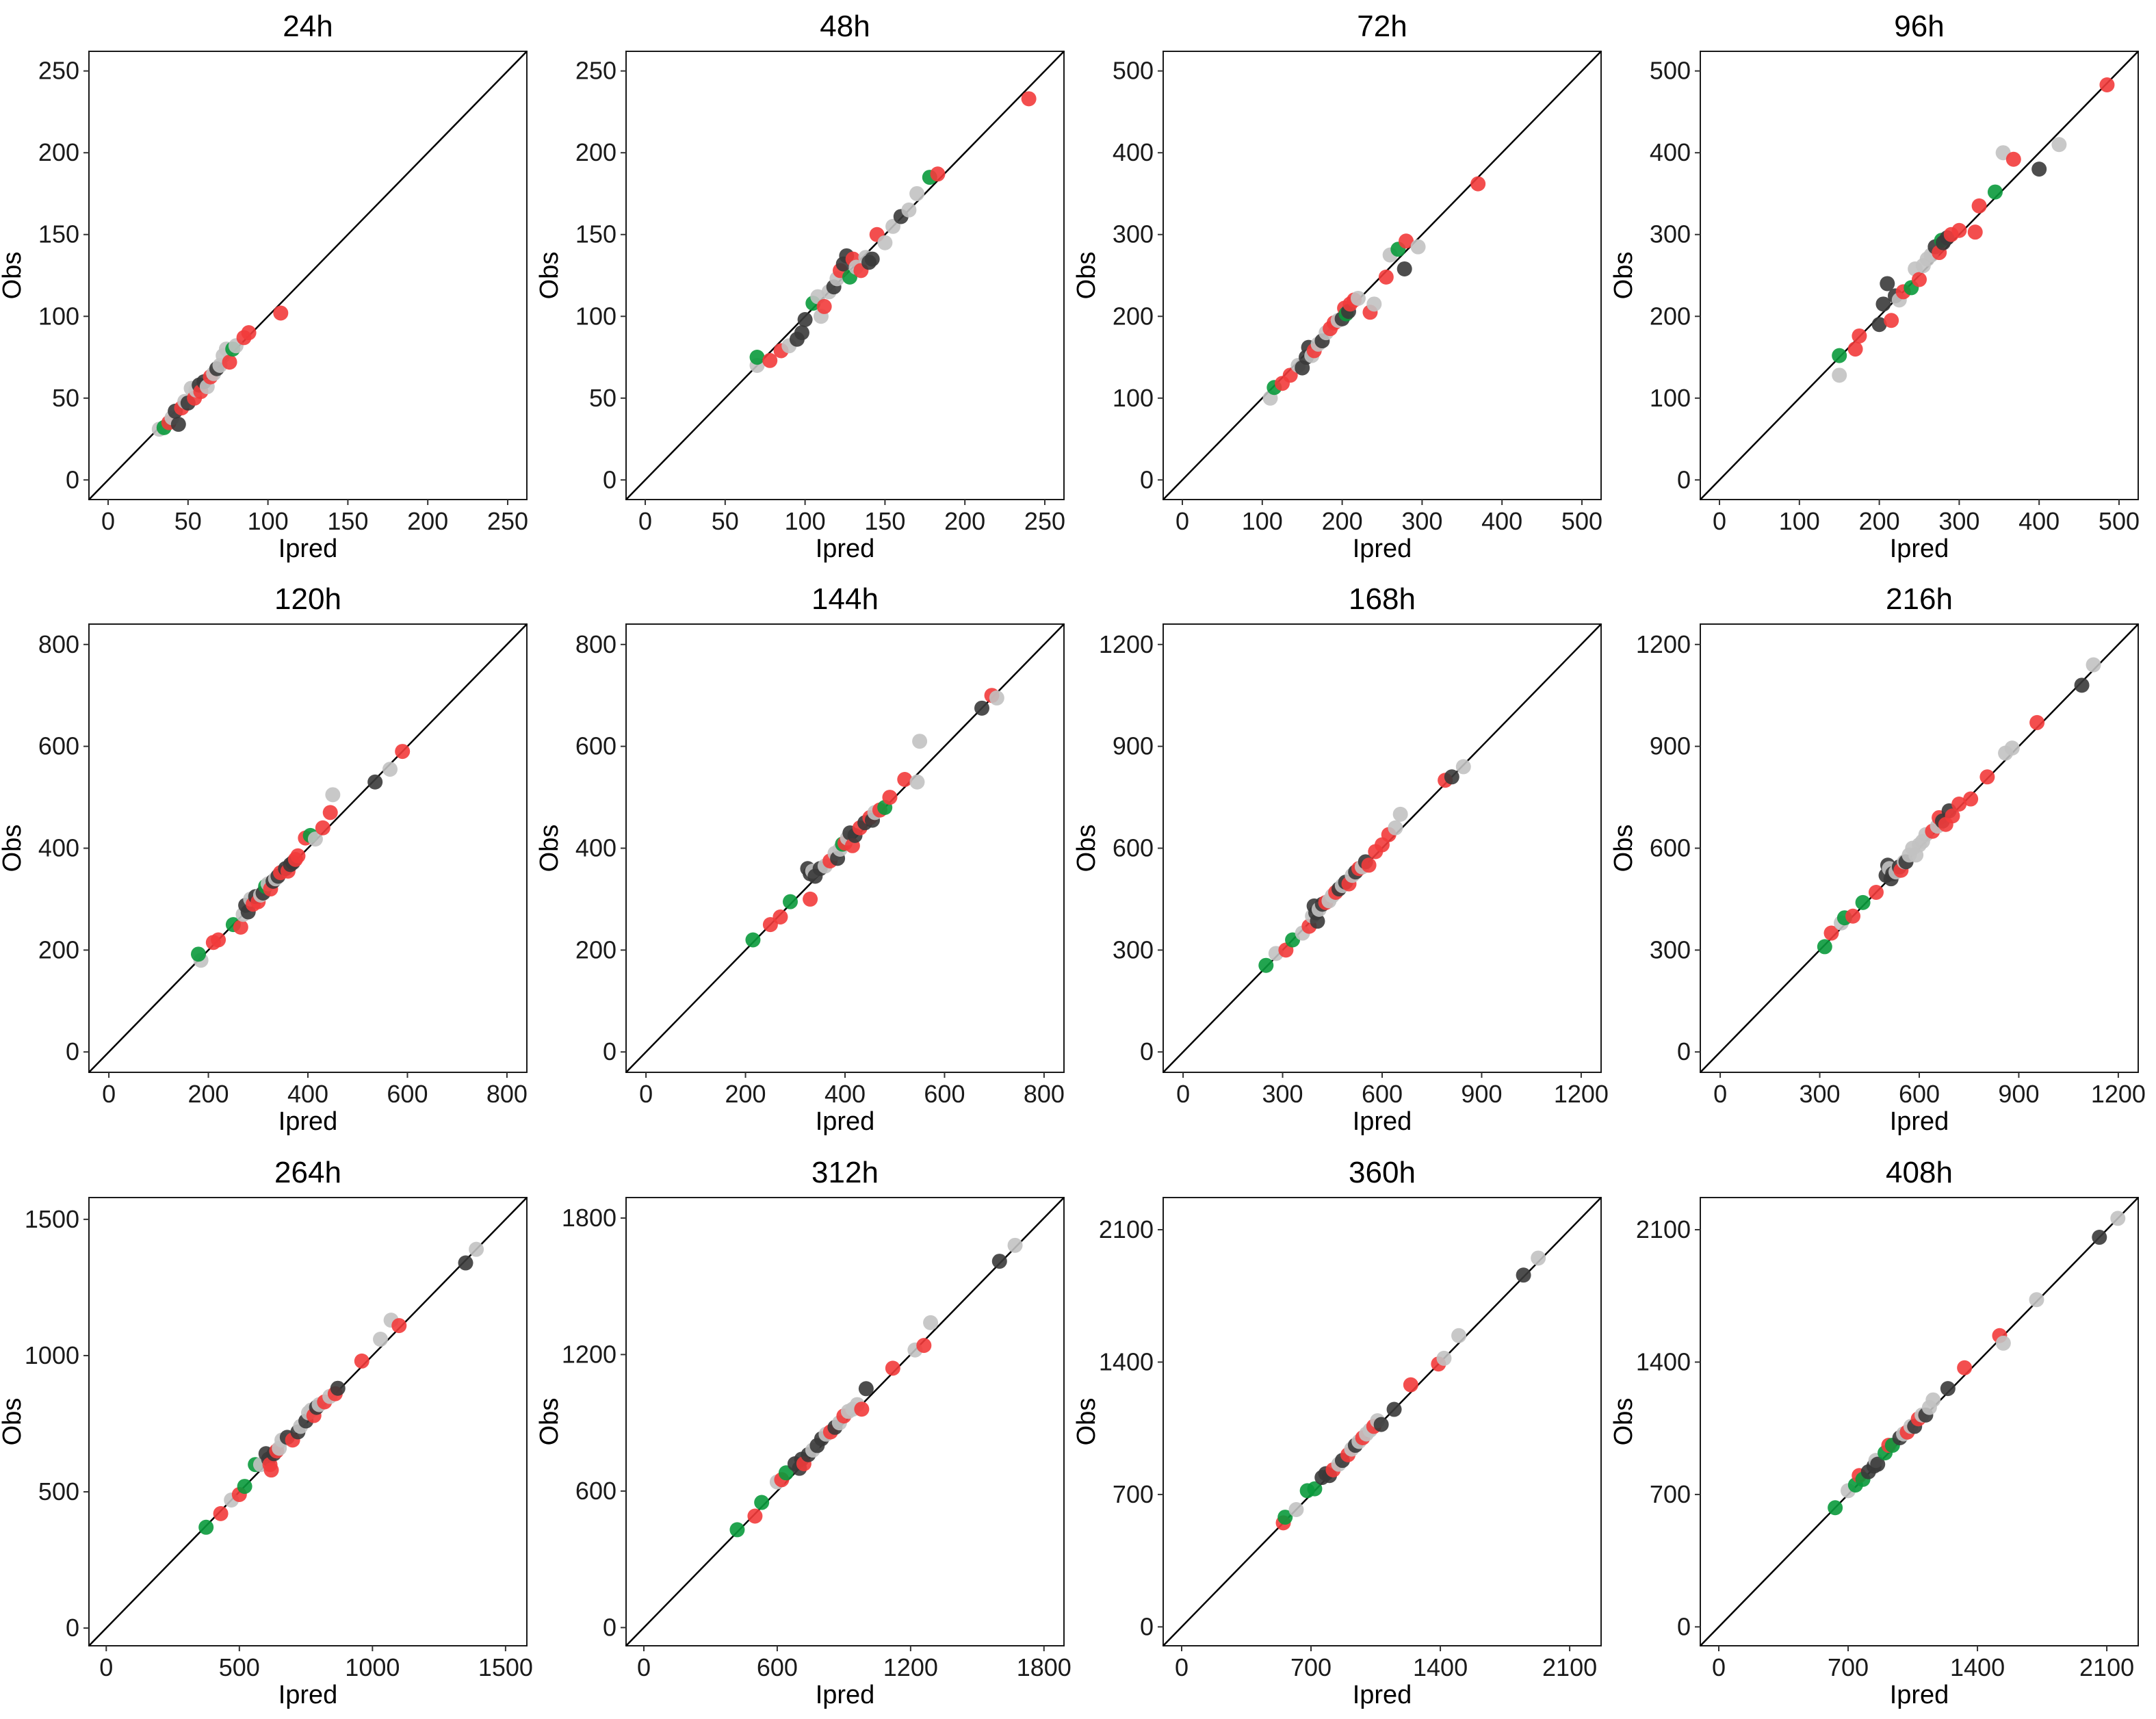 The height and width of the screenshot is (1719, 2156). Describe the element at coordinates (1919, 1094) in the screenshot. I see `x-tick-label: 600` at that location.